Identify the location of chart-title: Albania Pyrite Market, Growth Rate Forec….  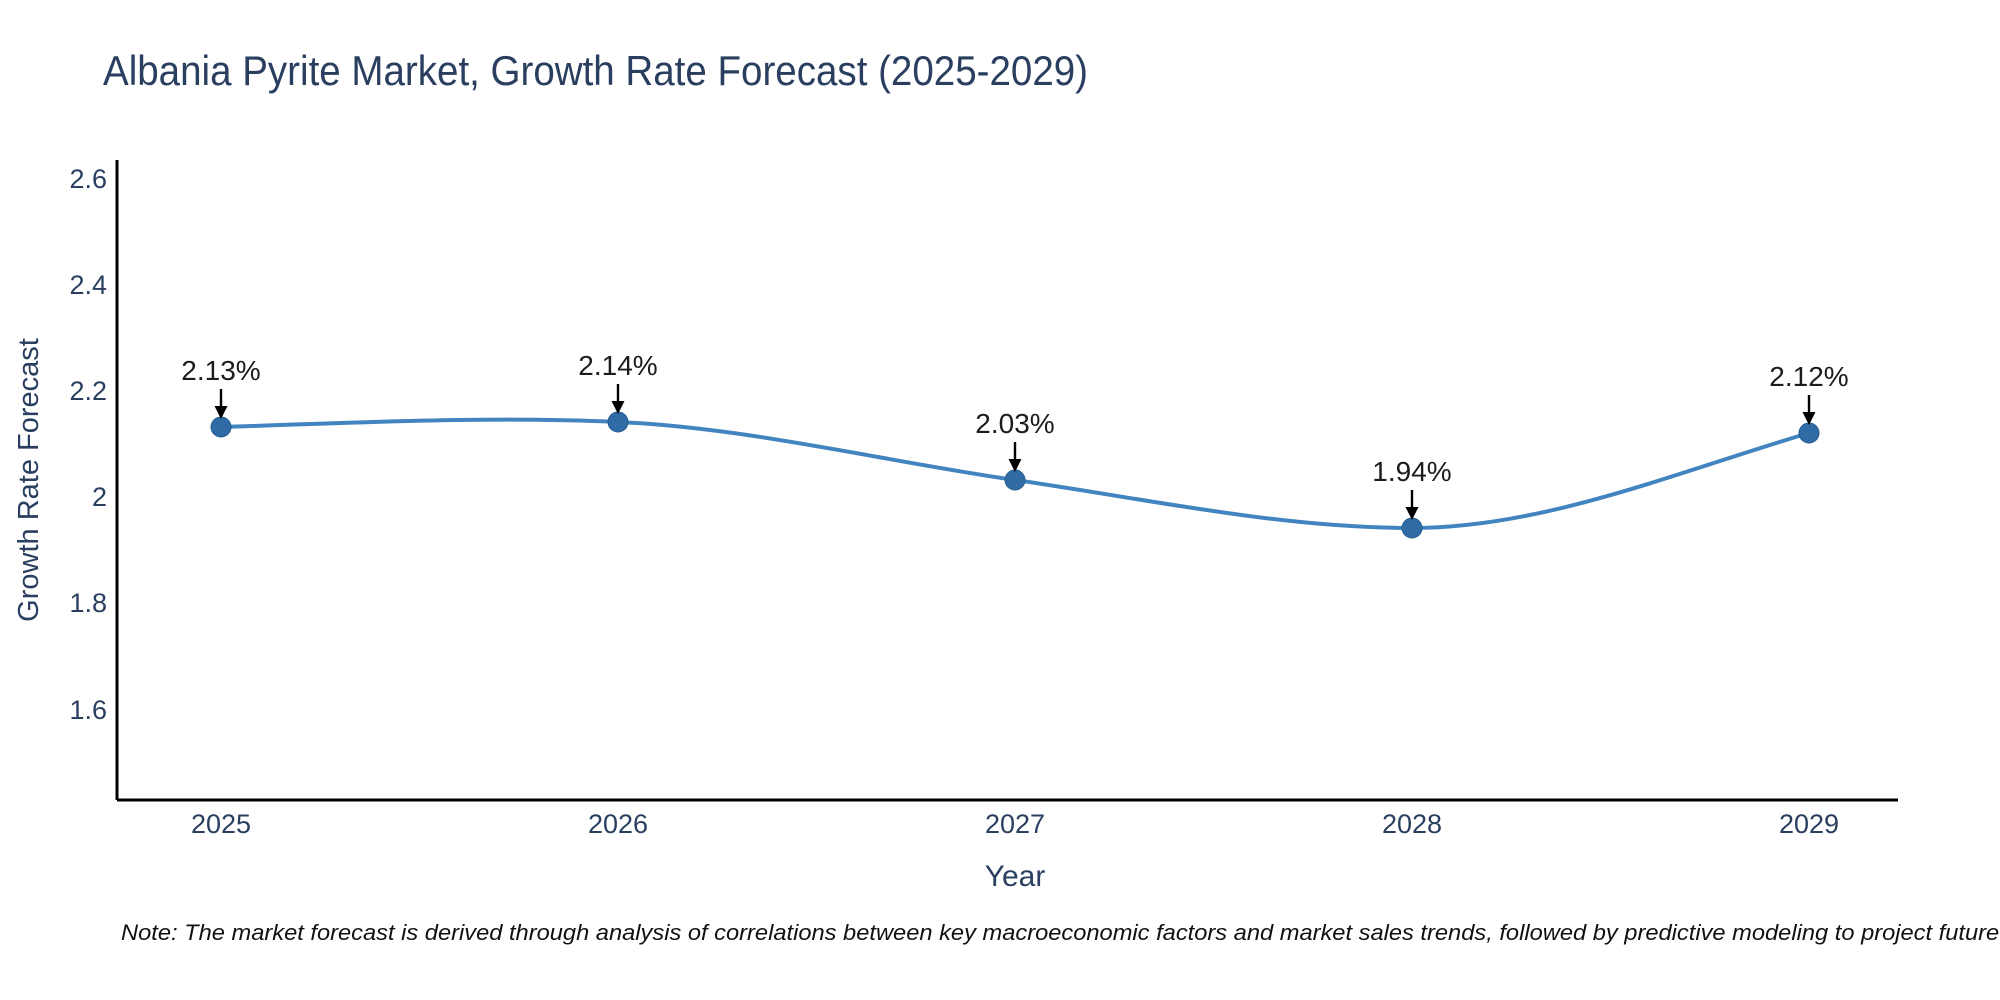
(595, 70).